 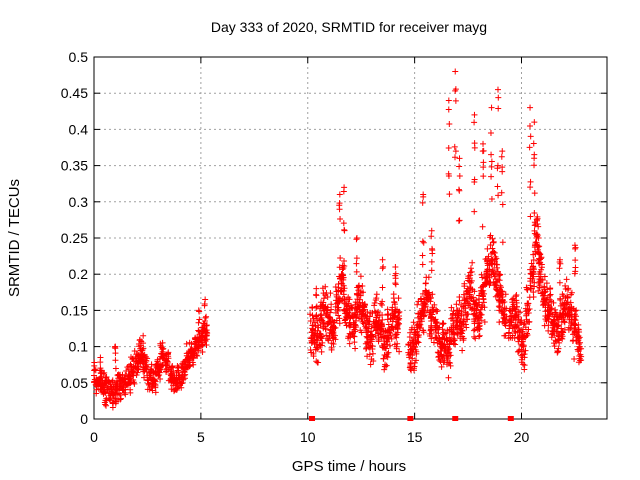 What do you see at coordinates (79, 129) in the screenshot?
I see `y-tick-label: 0.4` at bounding box center [79, 129].